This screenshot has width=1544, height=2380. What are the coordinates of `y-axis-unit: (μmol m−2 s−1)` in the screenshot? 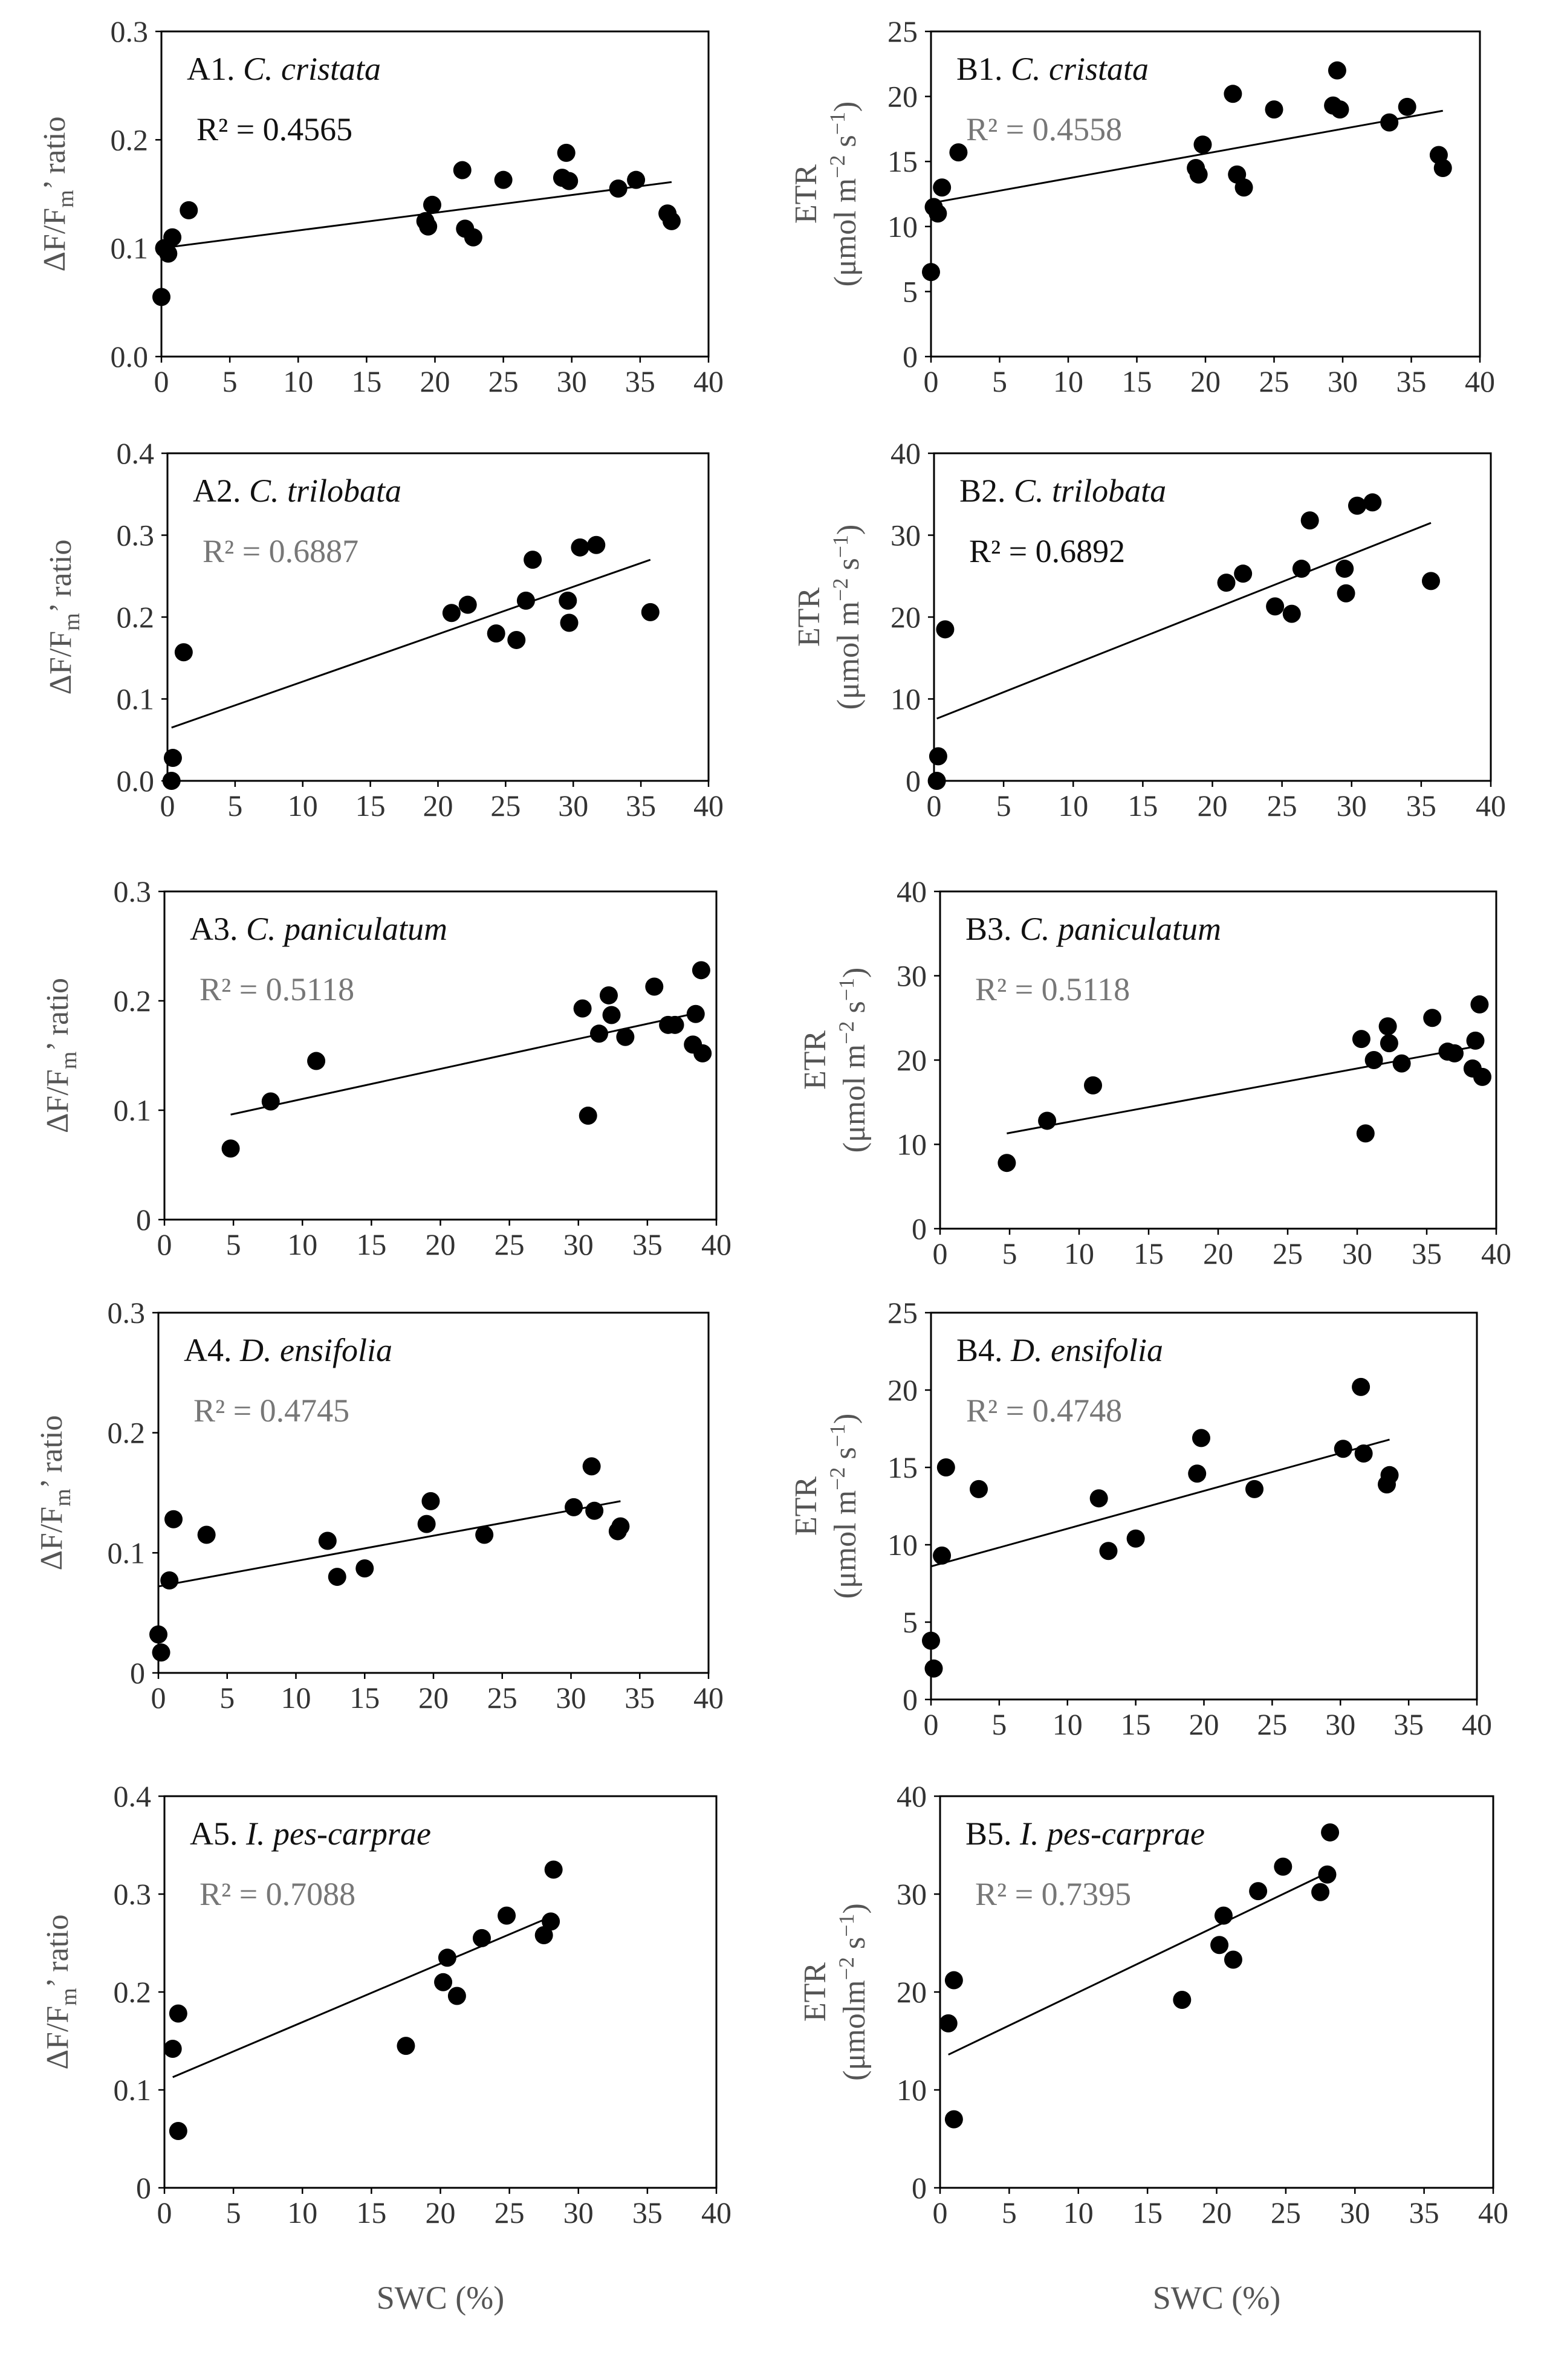 It's located at (853, 1060).